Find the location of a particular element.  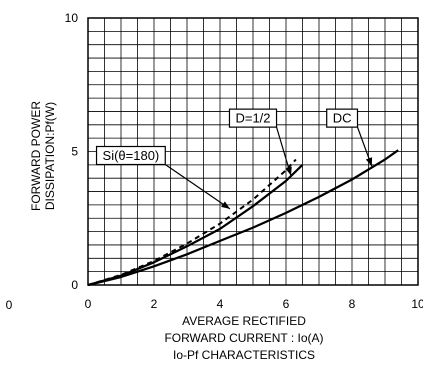

stray-tick-label: 0 is located at coordinates (9, 305).